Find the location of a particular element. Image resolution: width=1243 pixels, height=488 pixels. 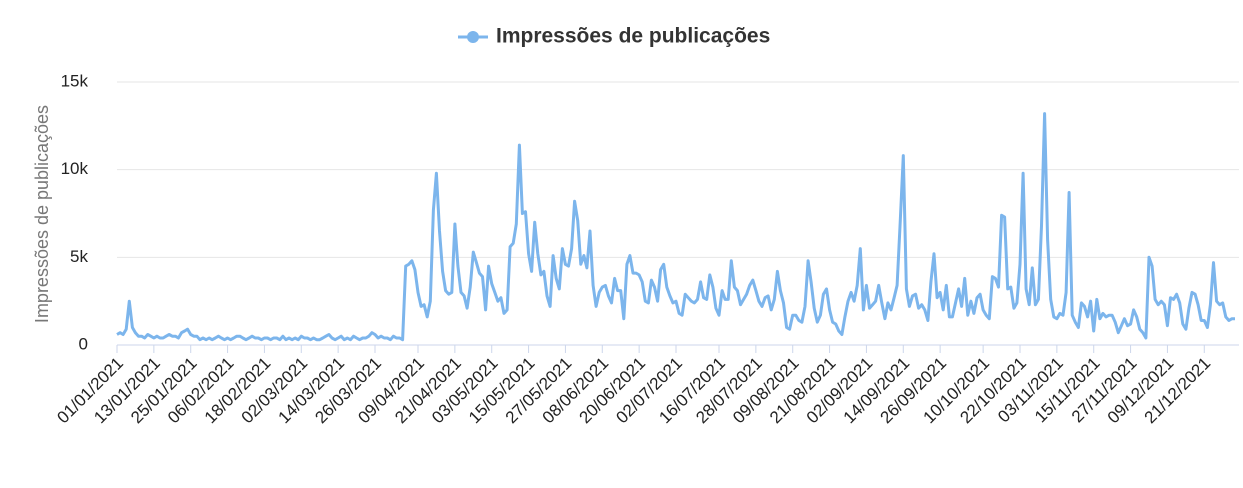

legend-item: Impressões de publicações is located at coordinates (614, 36).